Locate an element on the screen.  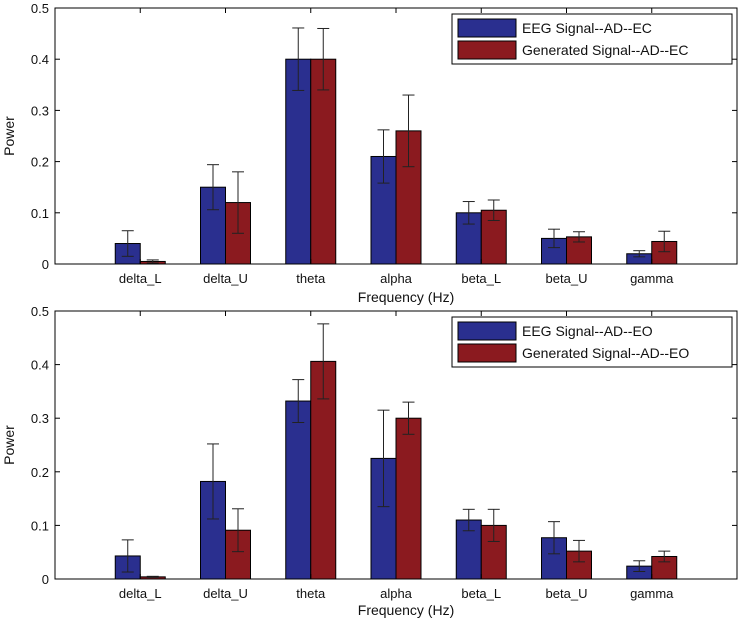
bar-eeg is located at coordinates (298, 490).